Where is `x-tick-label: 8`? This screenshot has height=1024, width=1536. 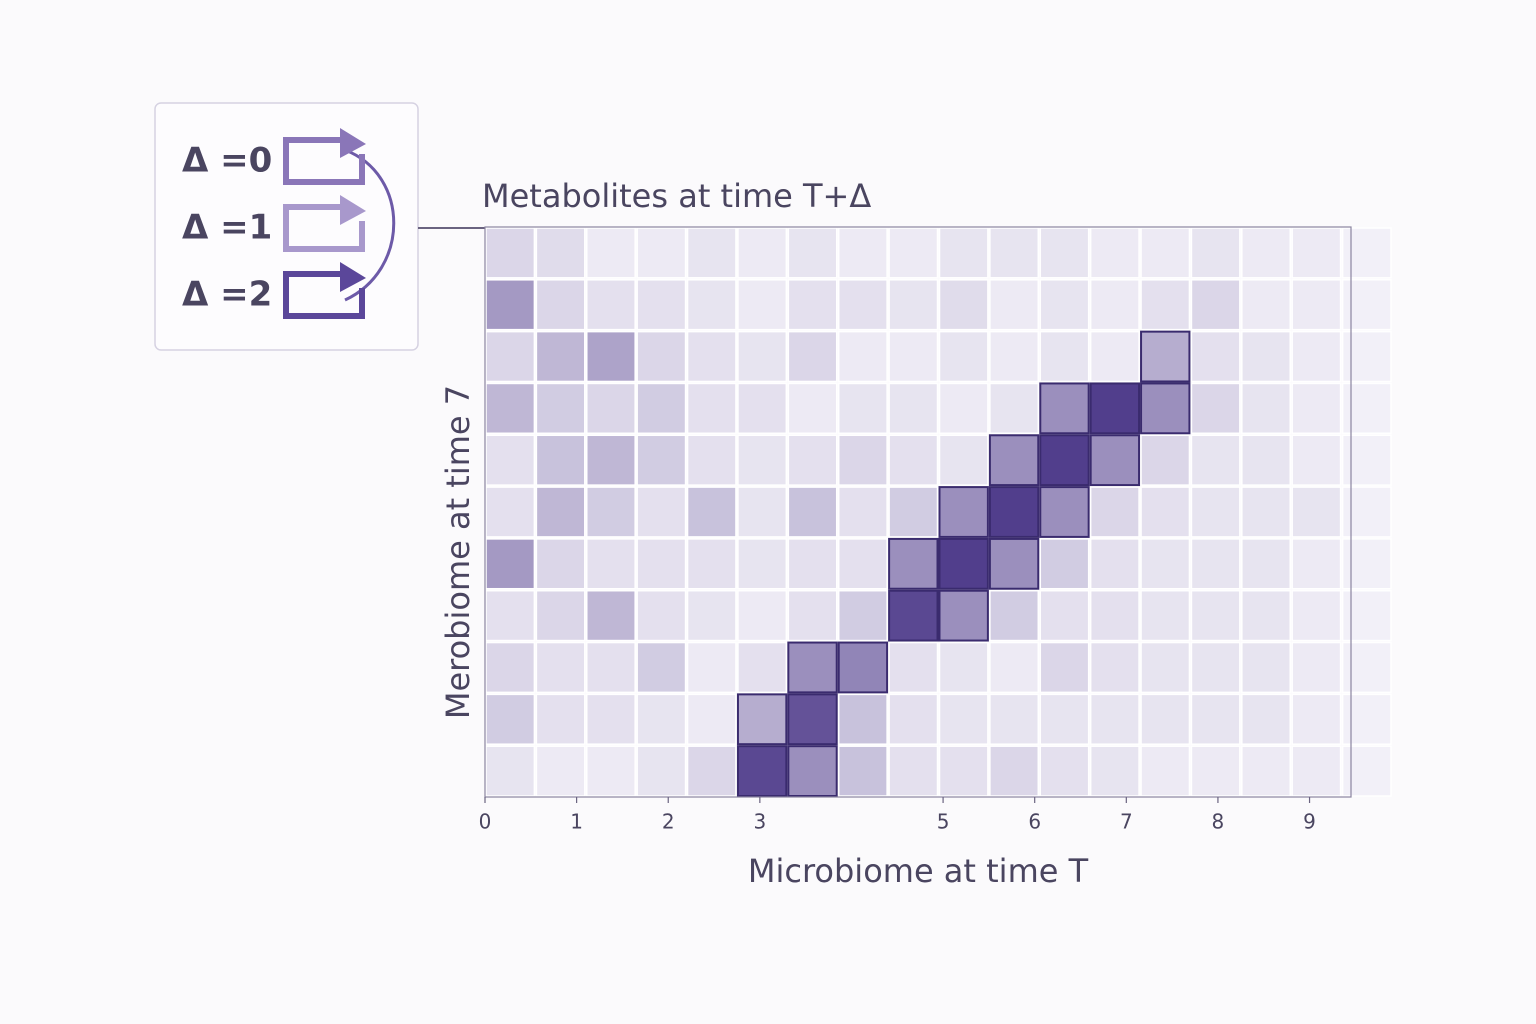 x-tick-label: 8 is located at coordinates (1218, 822).